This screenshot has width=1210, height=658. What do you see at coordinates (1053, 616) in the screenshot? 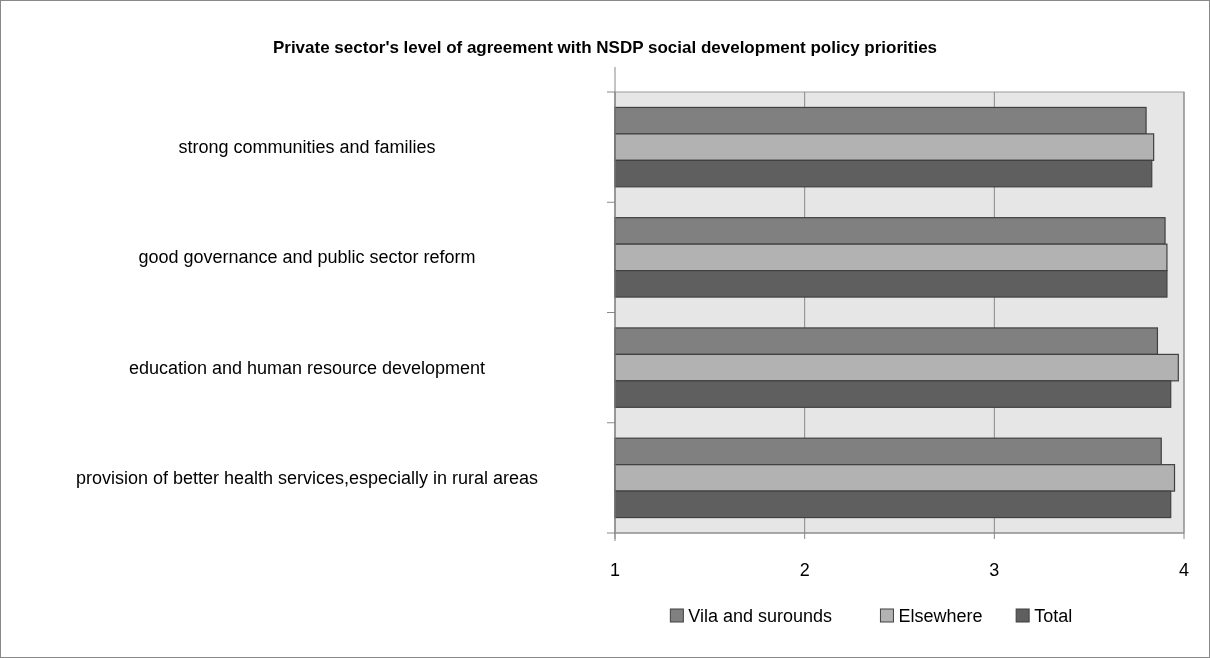
I see `legend-label: Total` at bounding box center [1053, 616].